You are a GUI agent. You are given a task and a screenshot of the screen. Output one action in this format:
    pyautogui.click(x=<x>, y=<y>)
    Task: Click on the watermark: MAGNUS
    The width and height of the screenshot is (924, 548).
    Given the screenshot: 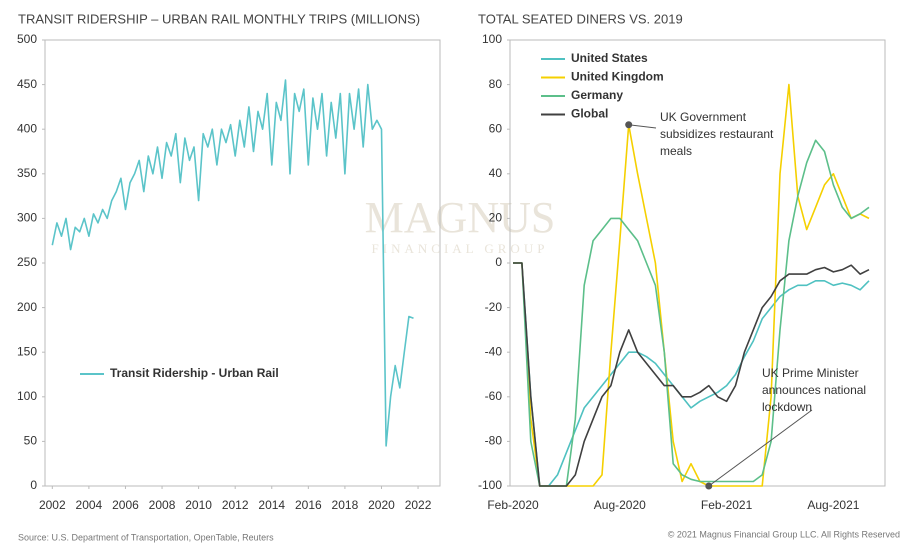 What is the action you would take?
    pyautogui.click(x=460, y=217)
    